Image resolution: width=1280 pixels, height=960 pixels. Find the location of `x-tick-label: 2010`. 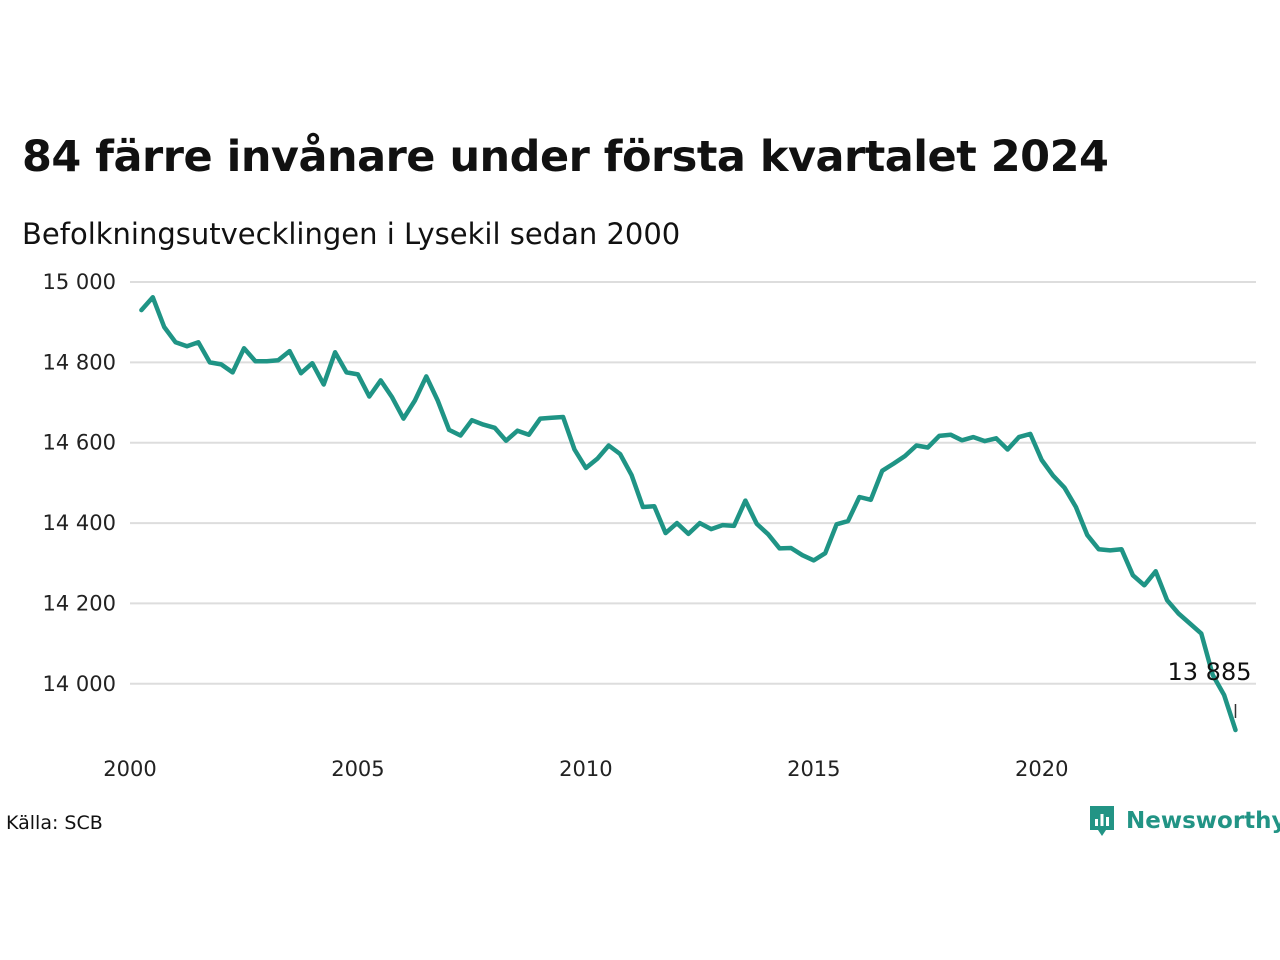

x-tick-label: 2010 is located at coordinates (585, 769).